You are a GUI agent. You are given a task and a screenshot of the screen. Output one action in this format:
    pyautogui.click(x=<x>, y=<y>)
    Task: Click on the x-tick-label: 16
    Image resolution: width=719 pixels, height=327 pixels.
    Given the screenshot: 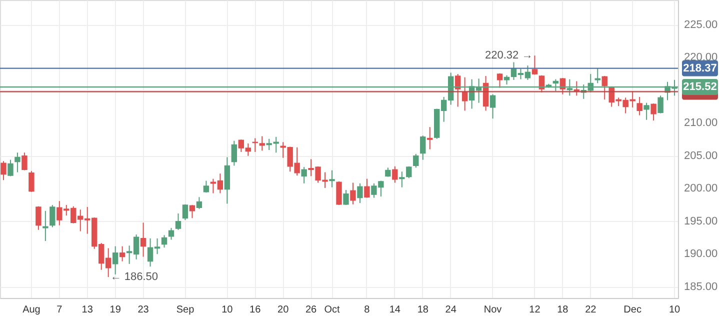 What is the action you would take?
    pyautogui.click(x=256, y=310)
    